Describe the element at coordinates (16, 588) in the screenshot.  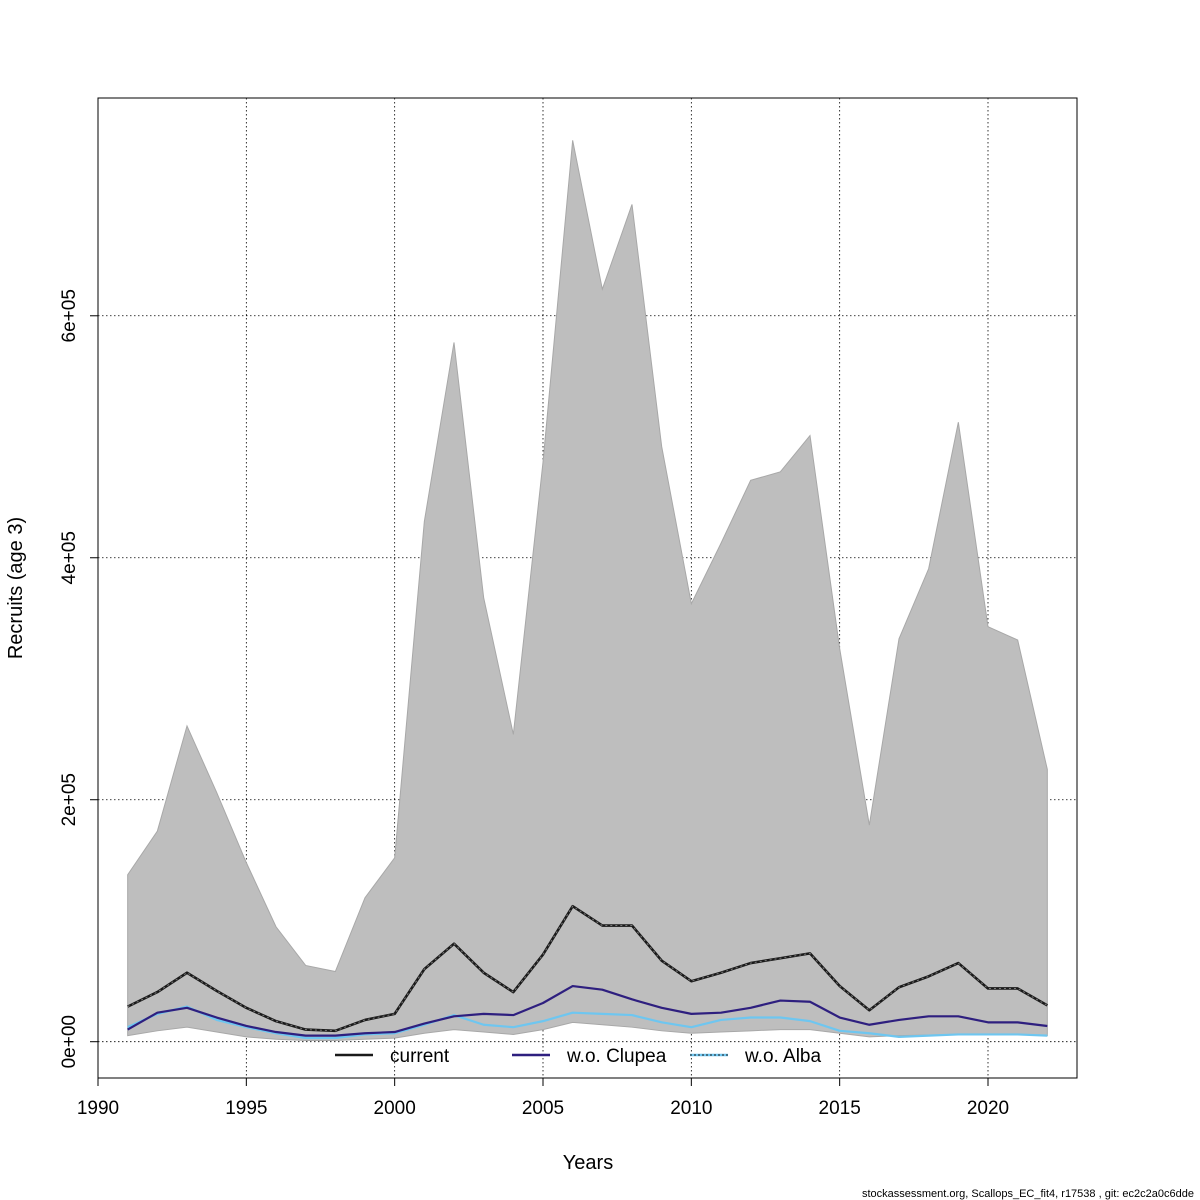
I see `y-axis-title: Recruits (age 3)` at that location.